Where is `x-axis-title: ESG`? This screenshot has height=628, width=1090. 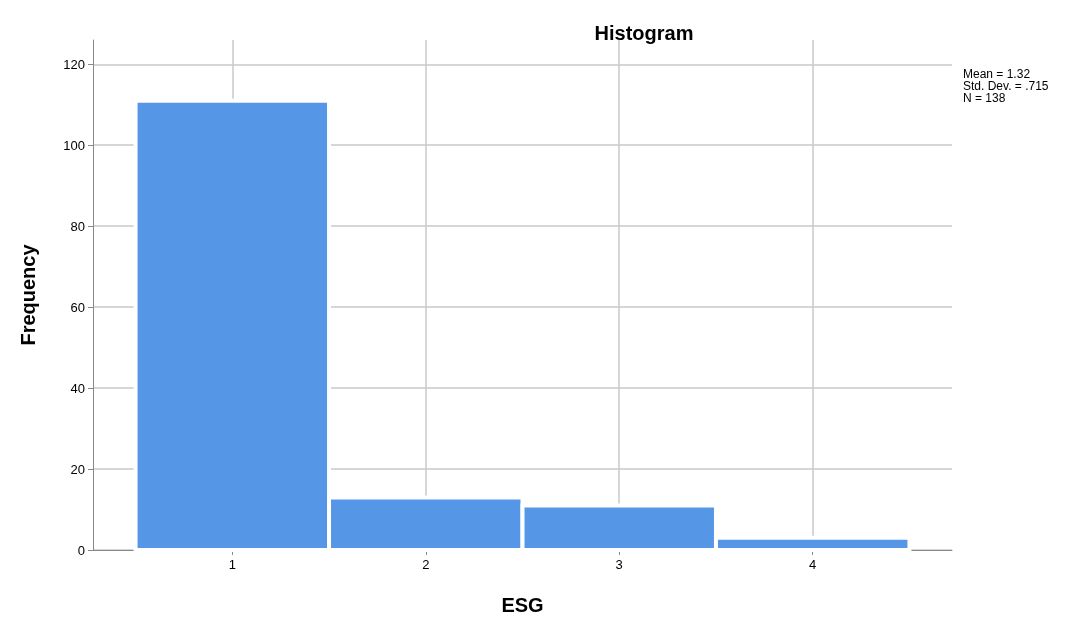
x-axis-title: ESG is located at coordinates (522, 605).